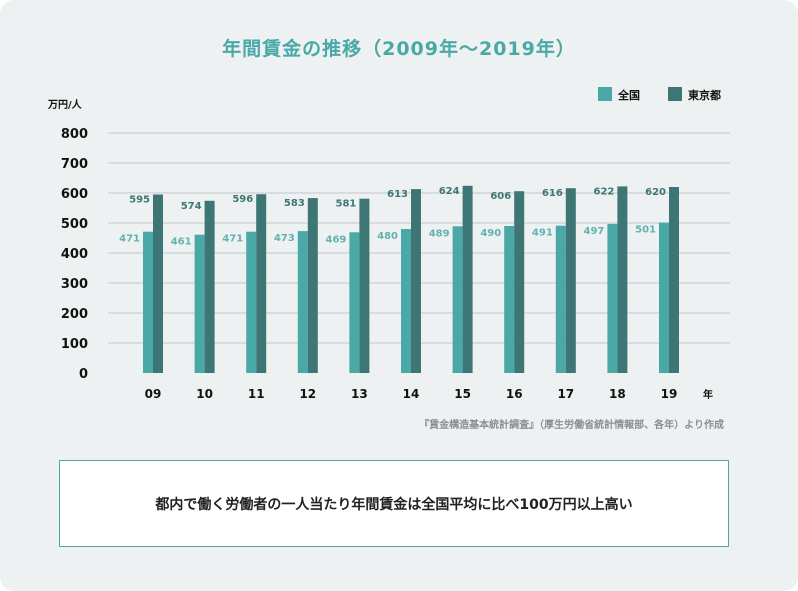 This screenshot has height=591, width=798. What do you see at coordinates (359, 394) in the screenshot?
I see `x-tick-label: 13` at bounding box center [359, 394].